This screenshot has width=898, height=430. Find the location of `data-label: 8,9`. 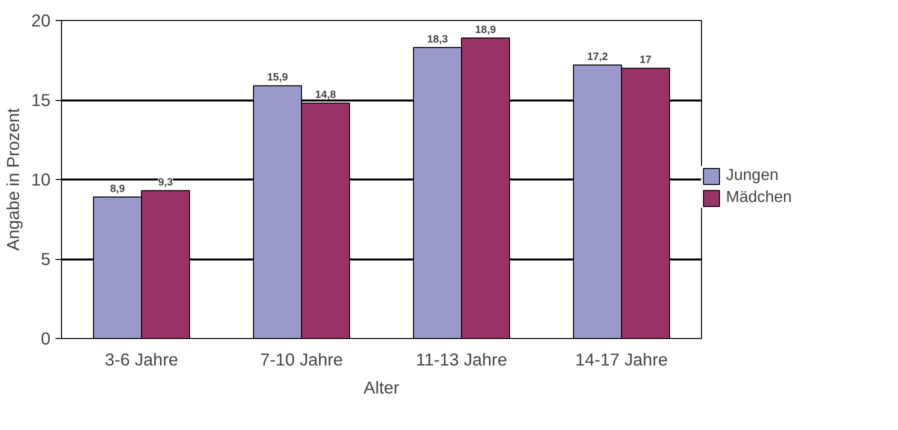

data-label: 8,9 is located at coordinates (117, 188).